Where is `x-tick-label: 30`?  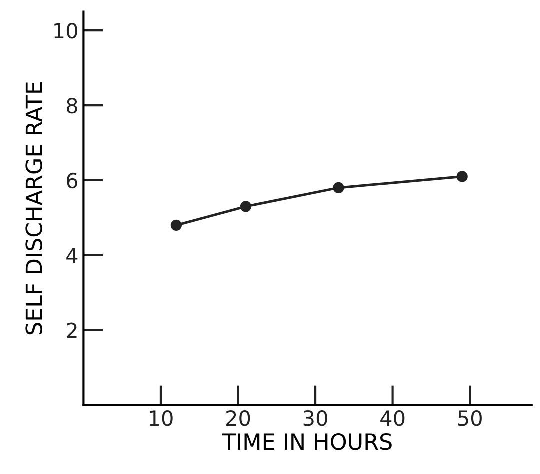
x-tick-label: 30 is located at coordinates (316, 418).